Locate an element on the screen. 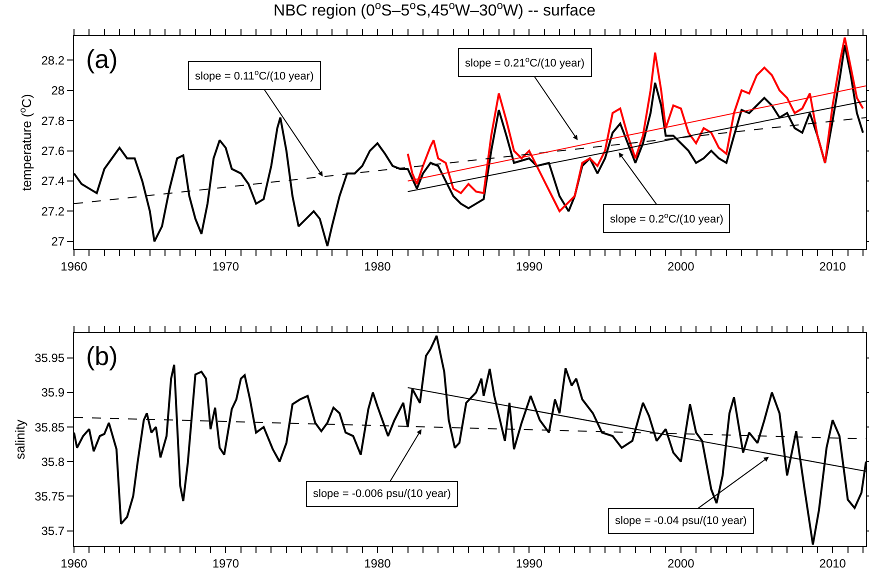  y-tick-label: 28 is located at coordinates (58, 91).